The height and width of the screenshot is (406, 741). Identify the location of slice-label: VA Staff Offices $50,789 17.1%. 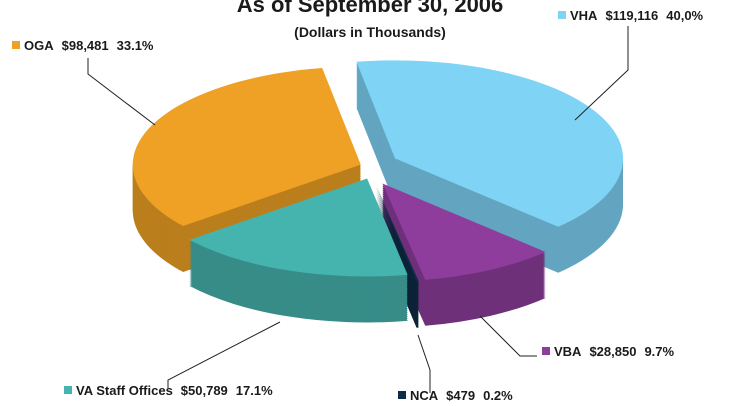
(174, 390).